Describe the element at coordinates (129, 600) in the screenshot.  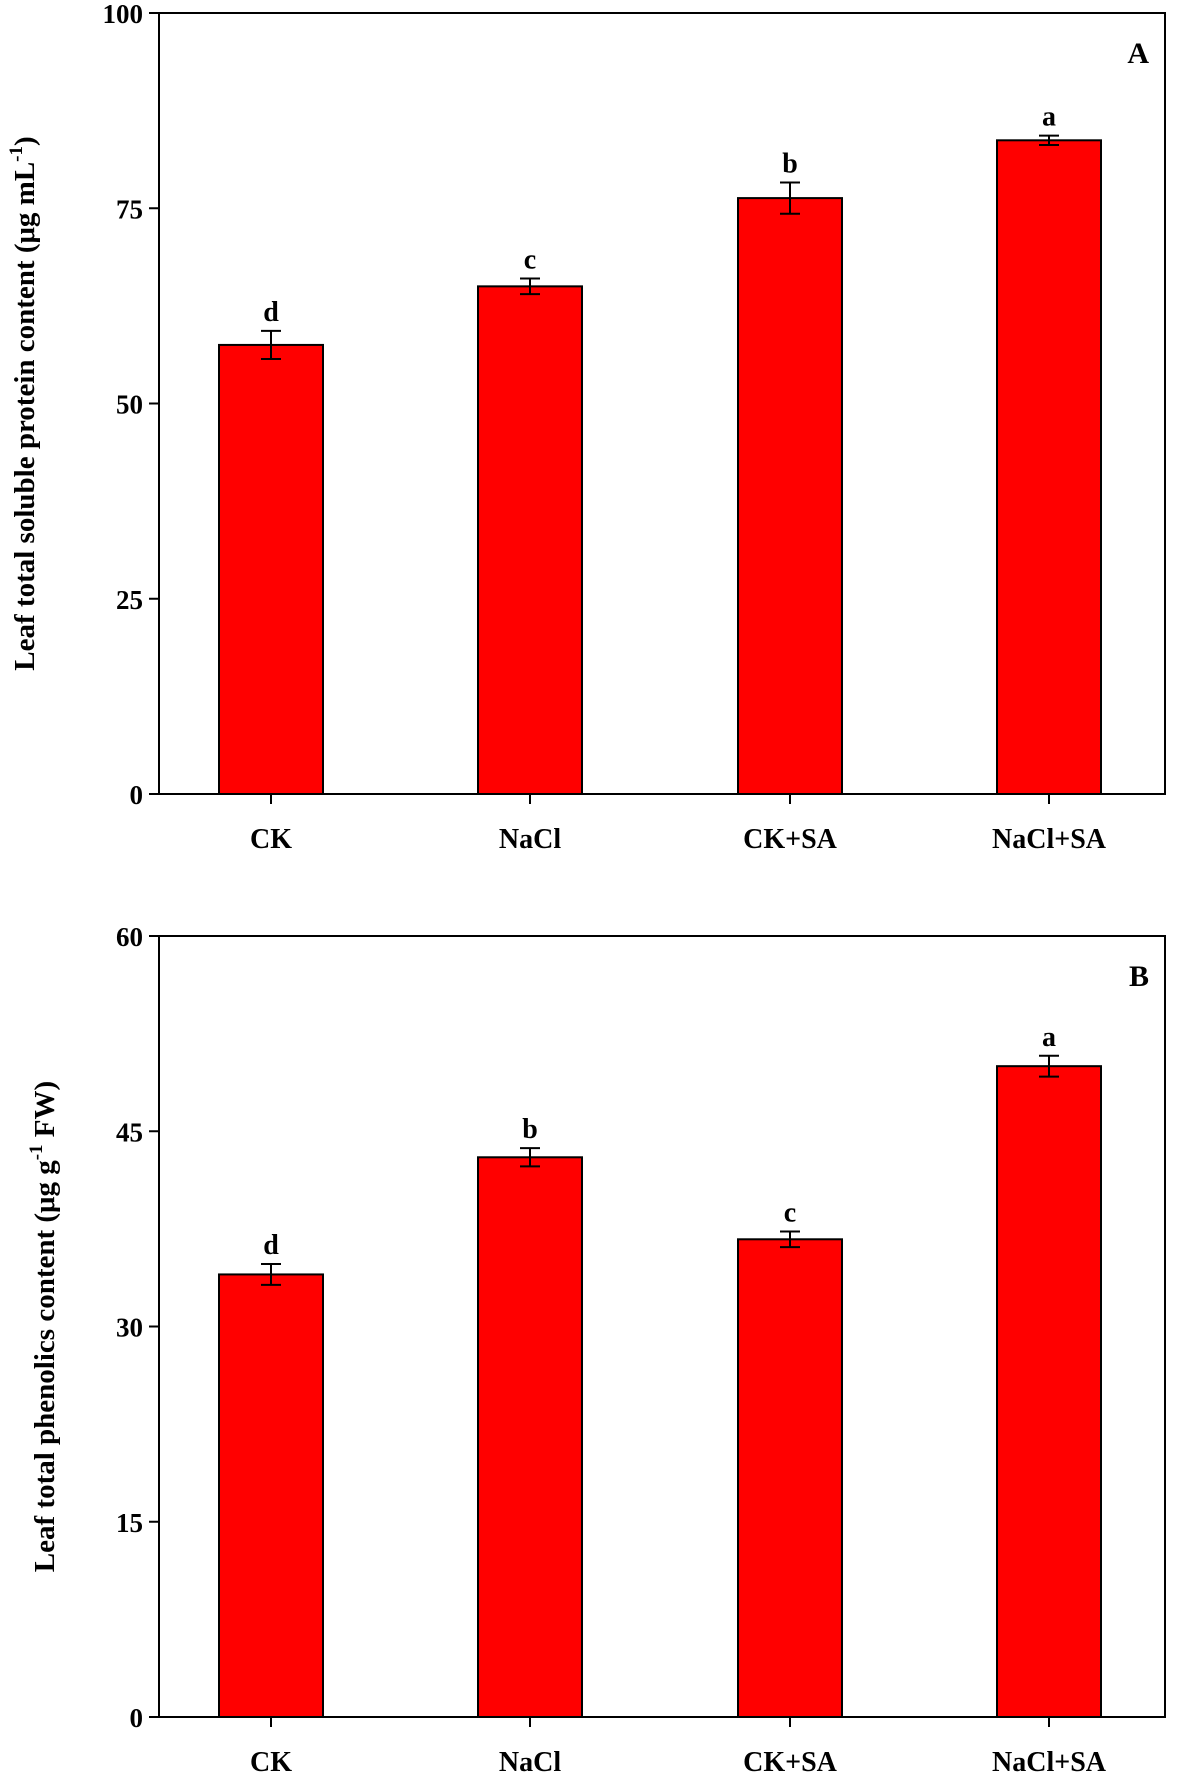
I see `y-tick-label: 25` at that location.